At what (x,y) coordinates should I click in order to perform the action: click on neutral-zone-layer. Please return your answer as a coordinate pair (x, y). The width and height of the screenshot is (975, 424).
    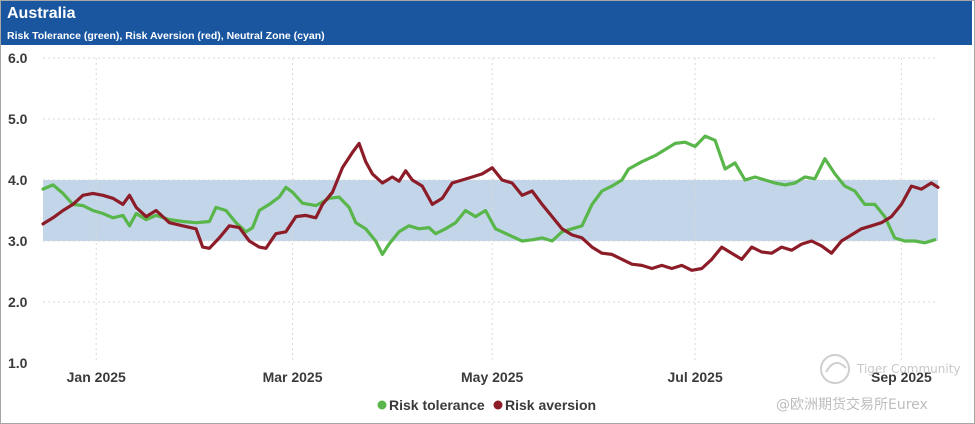
    Looking at the image, I should click on (490, 210).